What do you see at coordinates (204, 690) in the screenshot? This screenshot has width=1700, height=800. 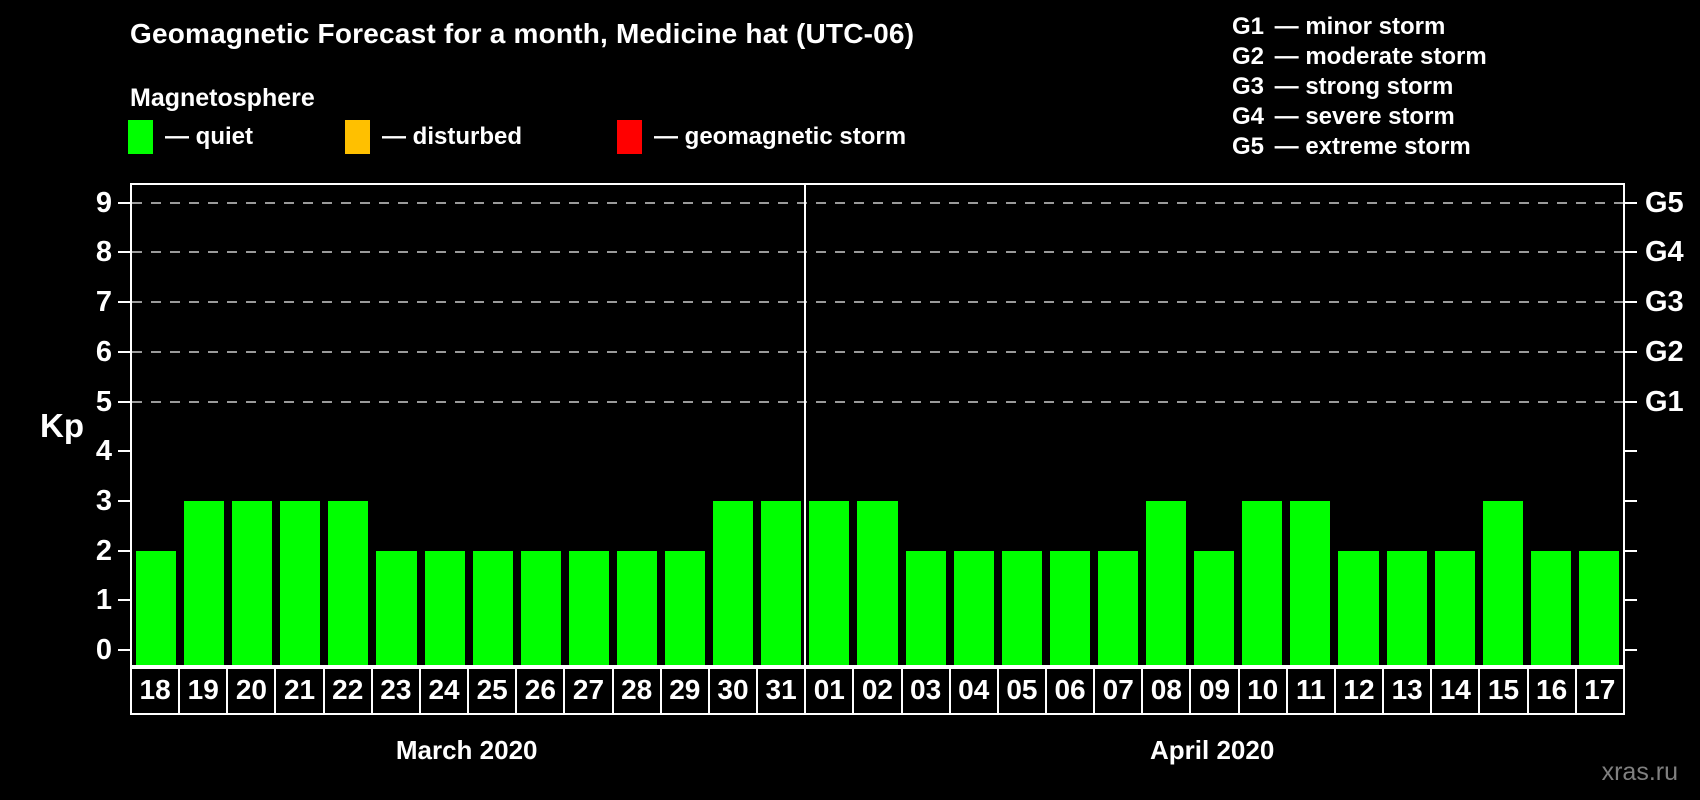 I see `day-cell-19: 19` at bounding box center [204, 690].